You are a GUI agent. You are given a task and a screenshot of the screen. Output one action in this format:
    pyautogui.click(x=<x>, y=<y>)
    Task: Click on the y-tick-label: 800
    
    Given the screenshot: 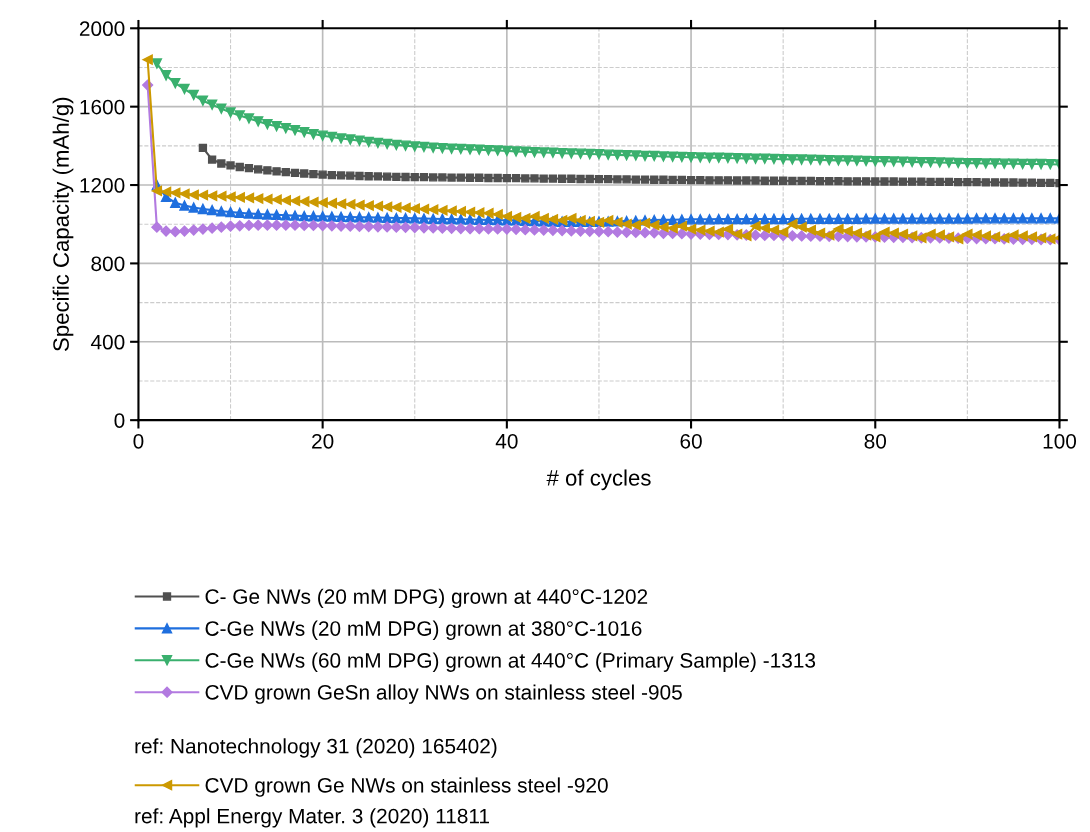 What is the action you would take?
    pyautogui.click(x=108, y=264)
    